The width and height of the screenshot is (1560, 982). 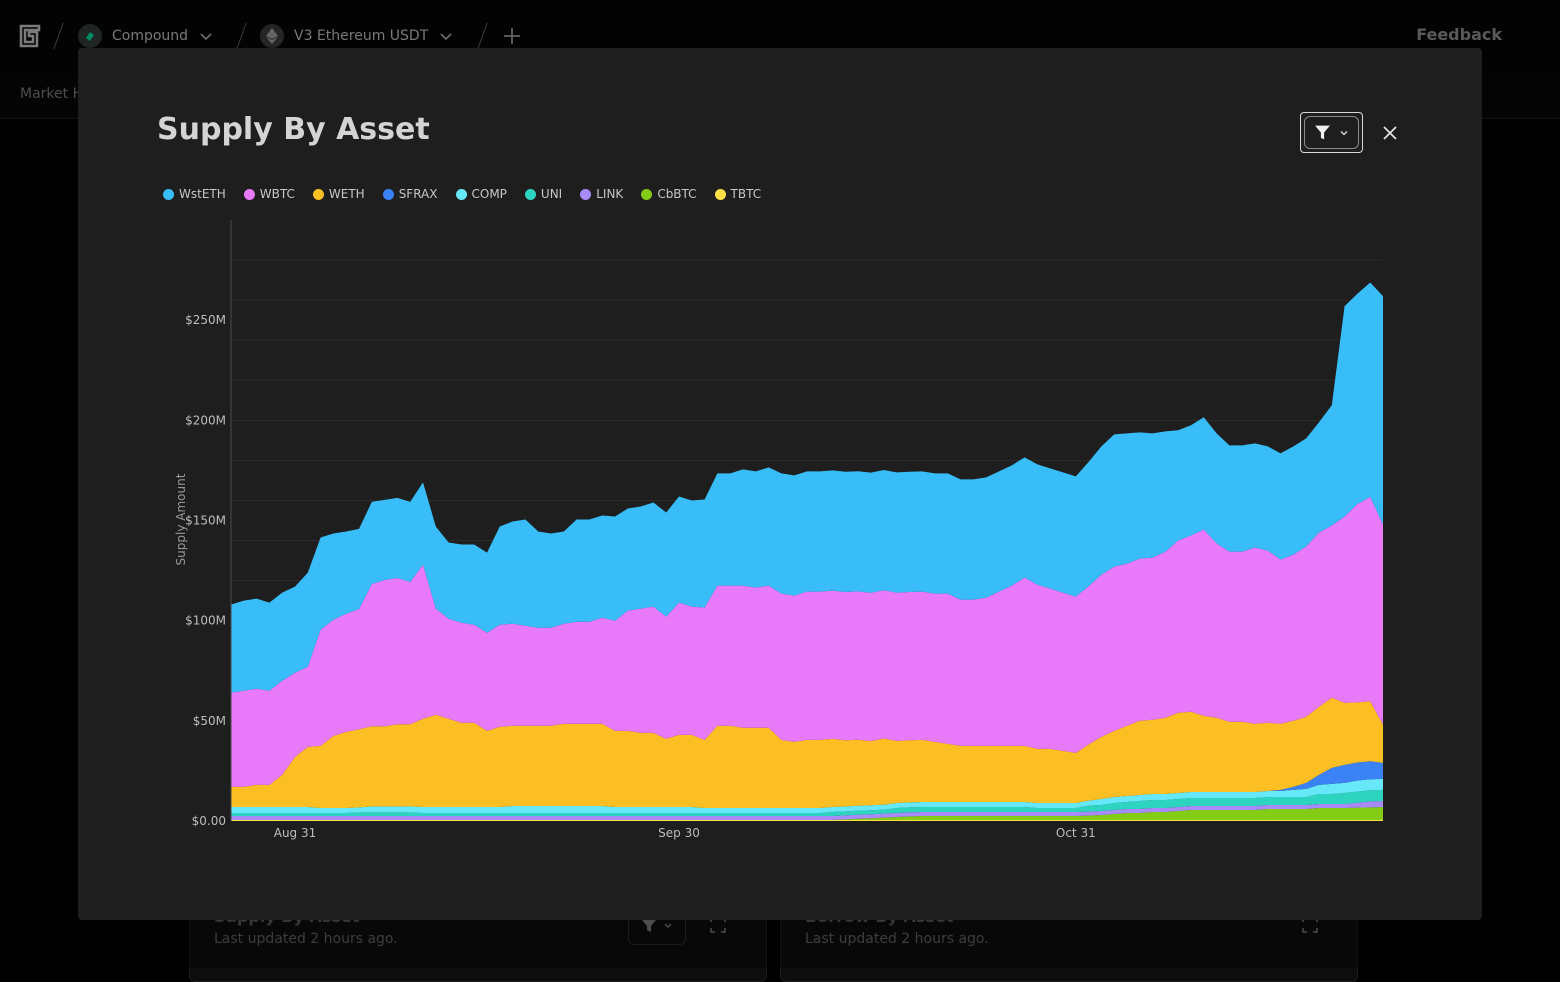 What do you see at coordinates (677, 194) in the screenshot?
I see `legend-label: CbBTC` at bounding box center [677, 194].